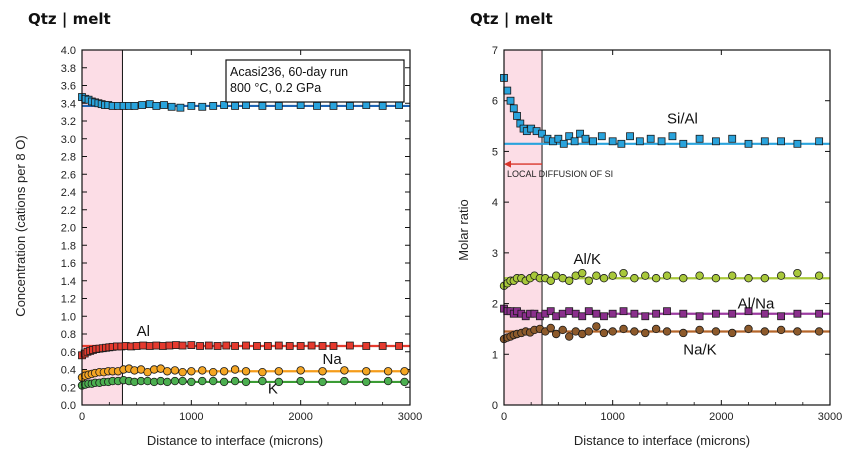 This screenshot has width=858, height=461. Describe the element at coordinates (333, 359) in the screenshot. I see `series-label-na: Na` at that location.